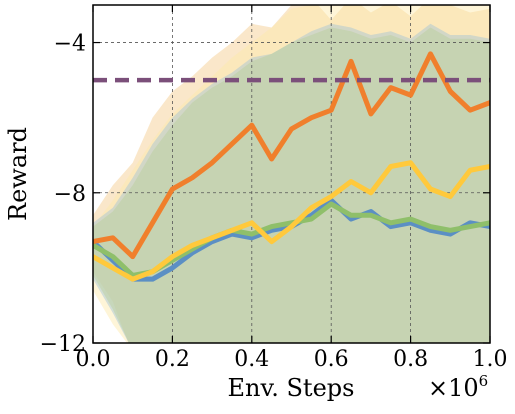  I want to click on y-tick-label-2: −4, so click(70, 44).